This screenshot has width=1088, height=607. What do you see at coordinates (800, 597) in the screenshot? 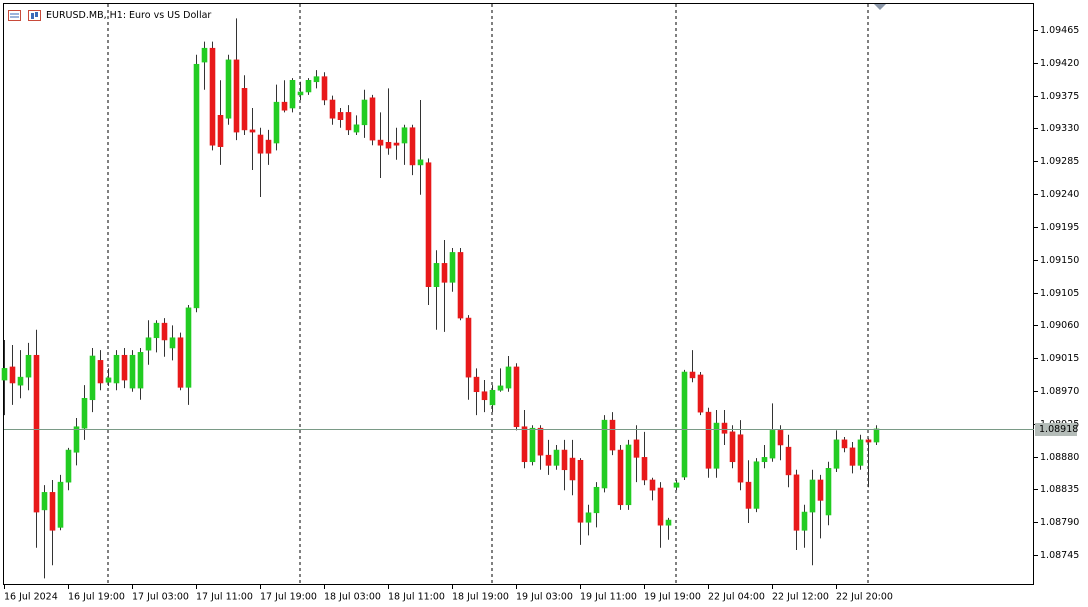
I see `x-tick-label: 22 Jul 12:00` at bounding box center [800, 597].